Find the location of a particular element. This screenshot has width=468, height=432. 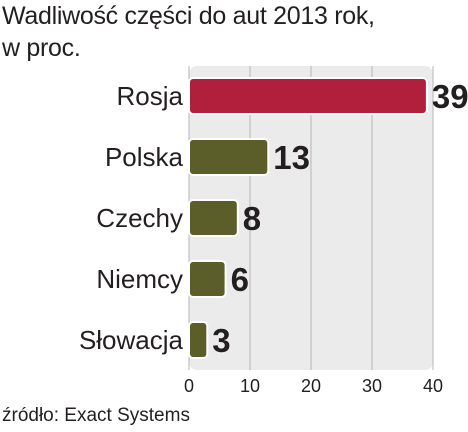

category-label: Niemcy is located at coordinates (139, 279).